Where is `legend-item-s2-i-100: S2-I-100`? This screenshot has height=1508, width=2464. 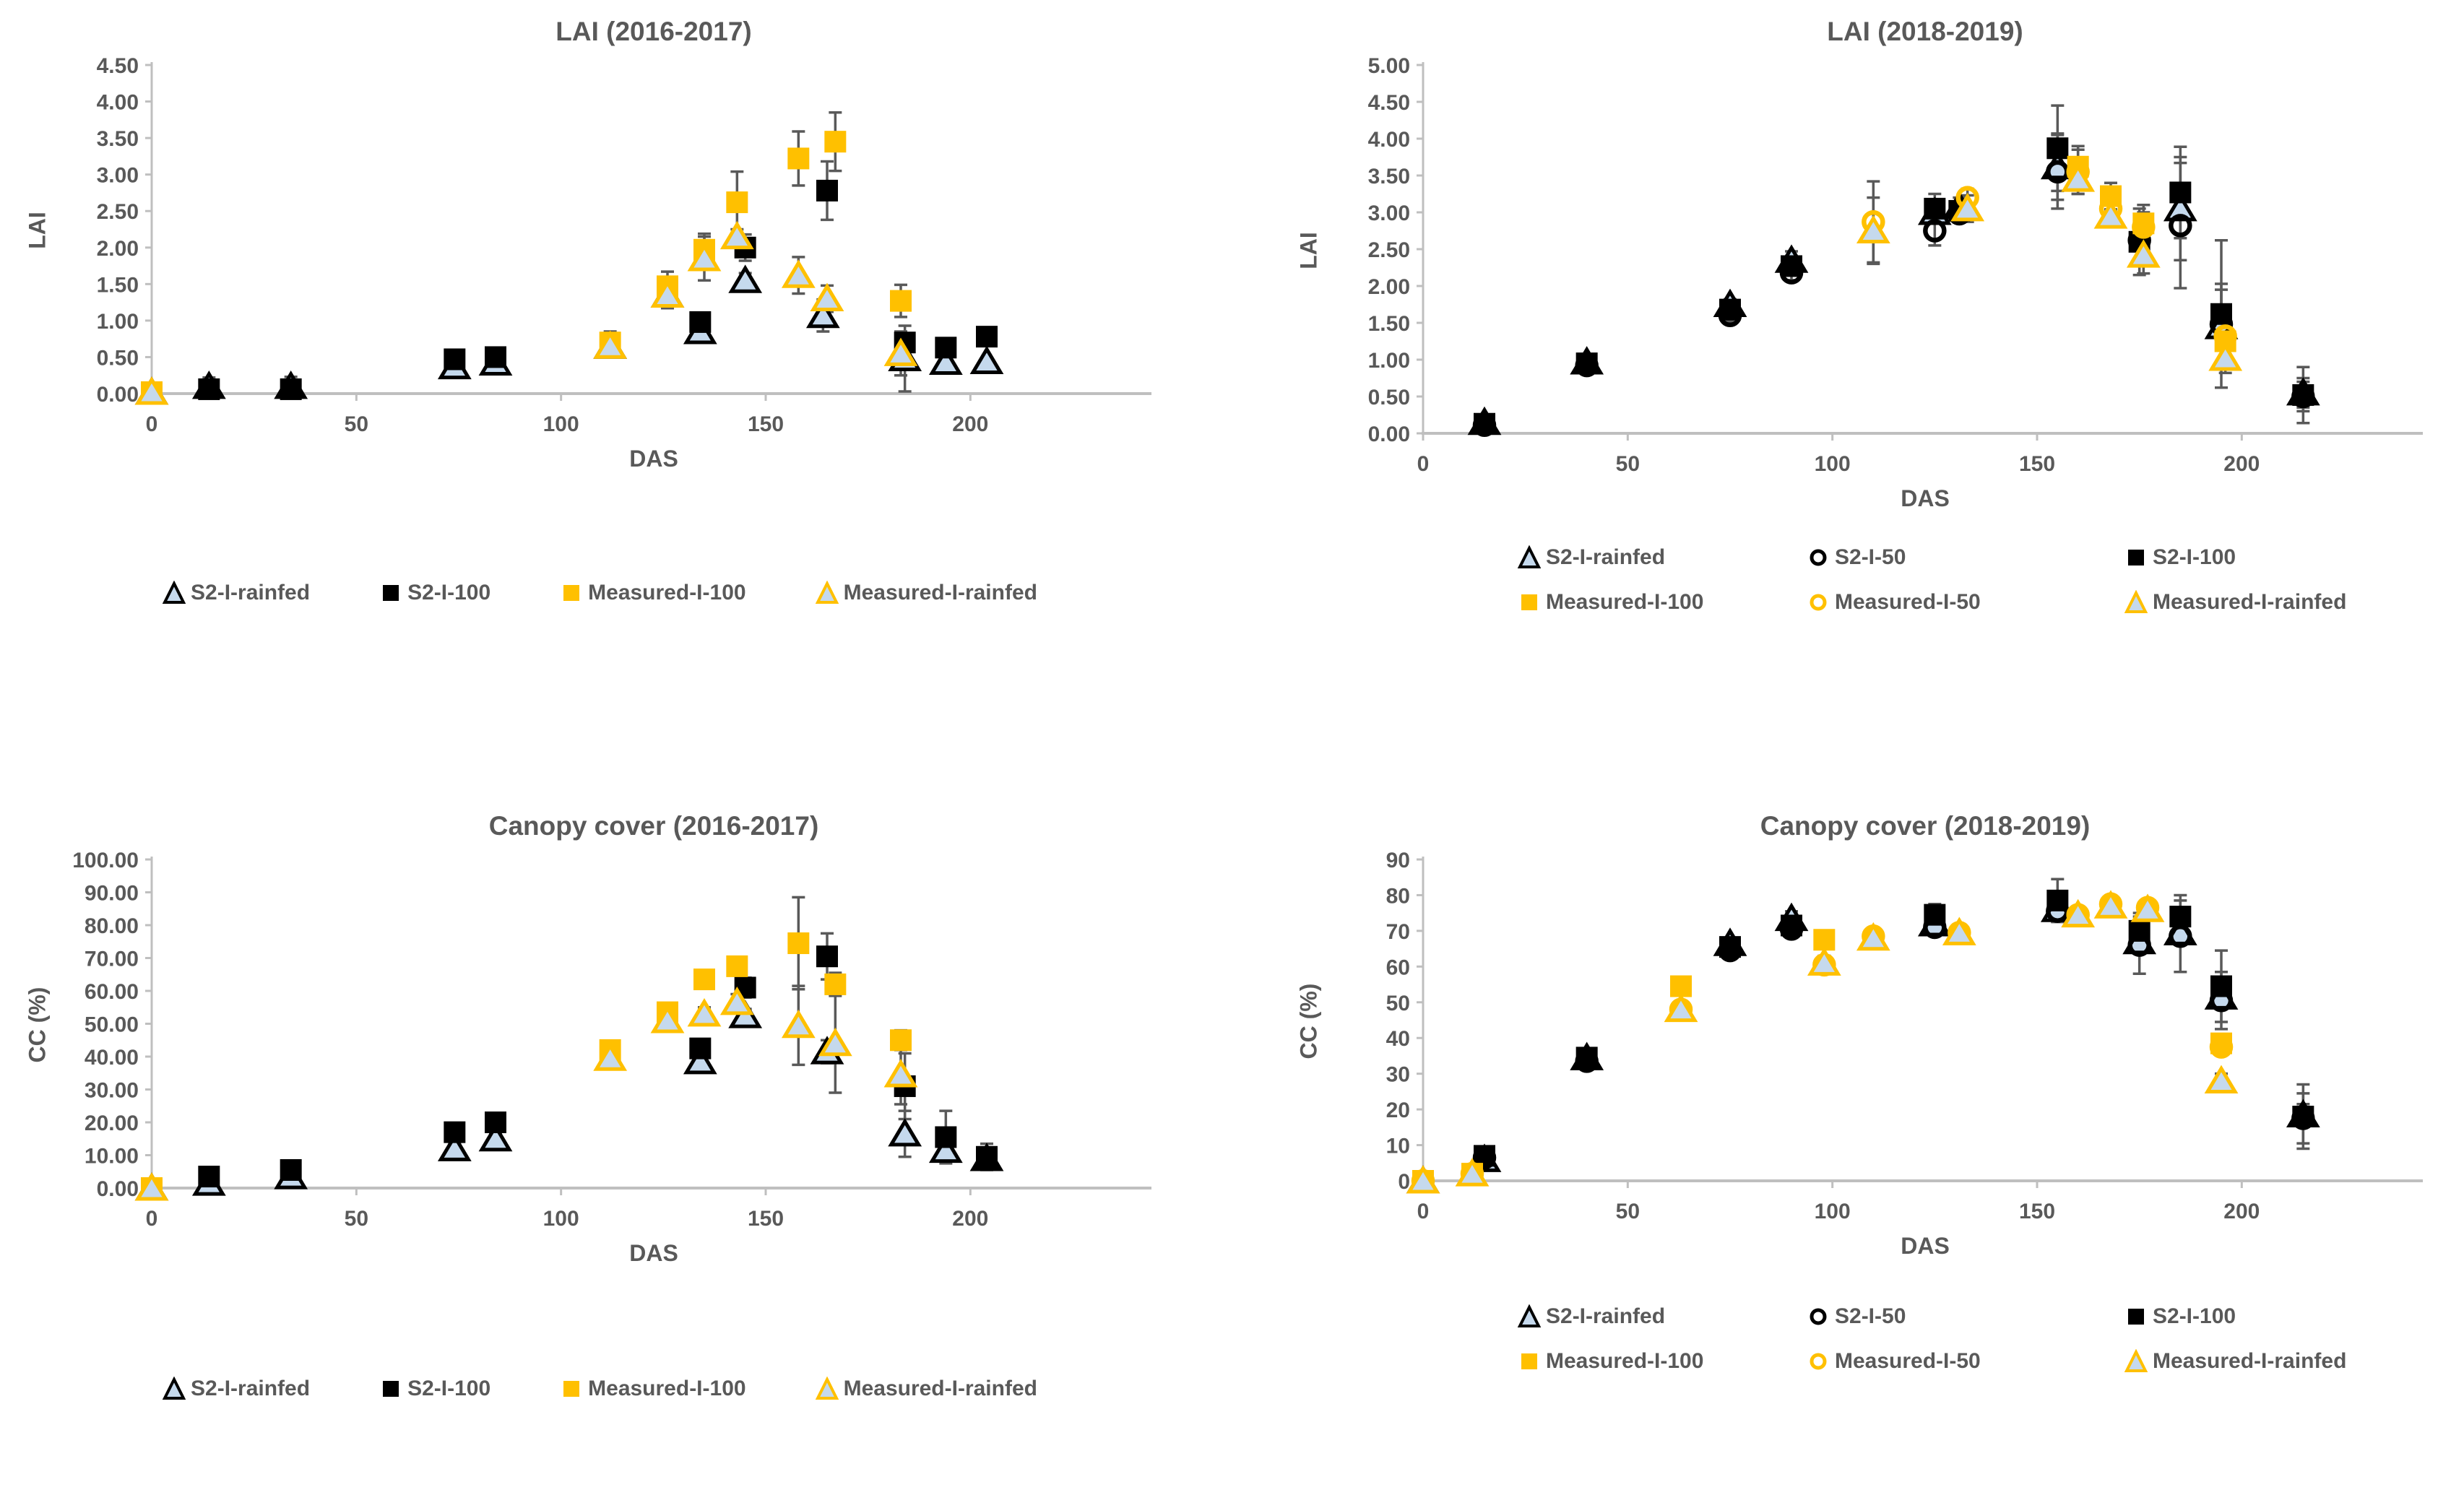
legend-item-s2-i-100: S2-I-100 is located at coordinates (2294, 1316).